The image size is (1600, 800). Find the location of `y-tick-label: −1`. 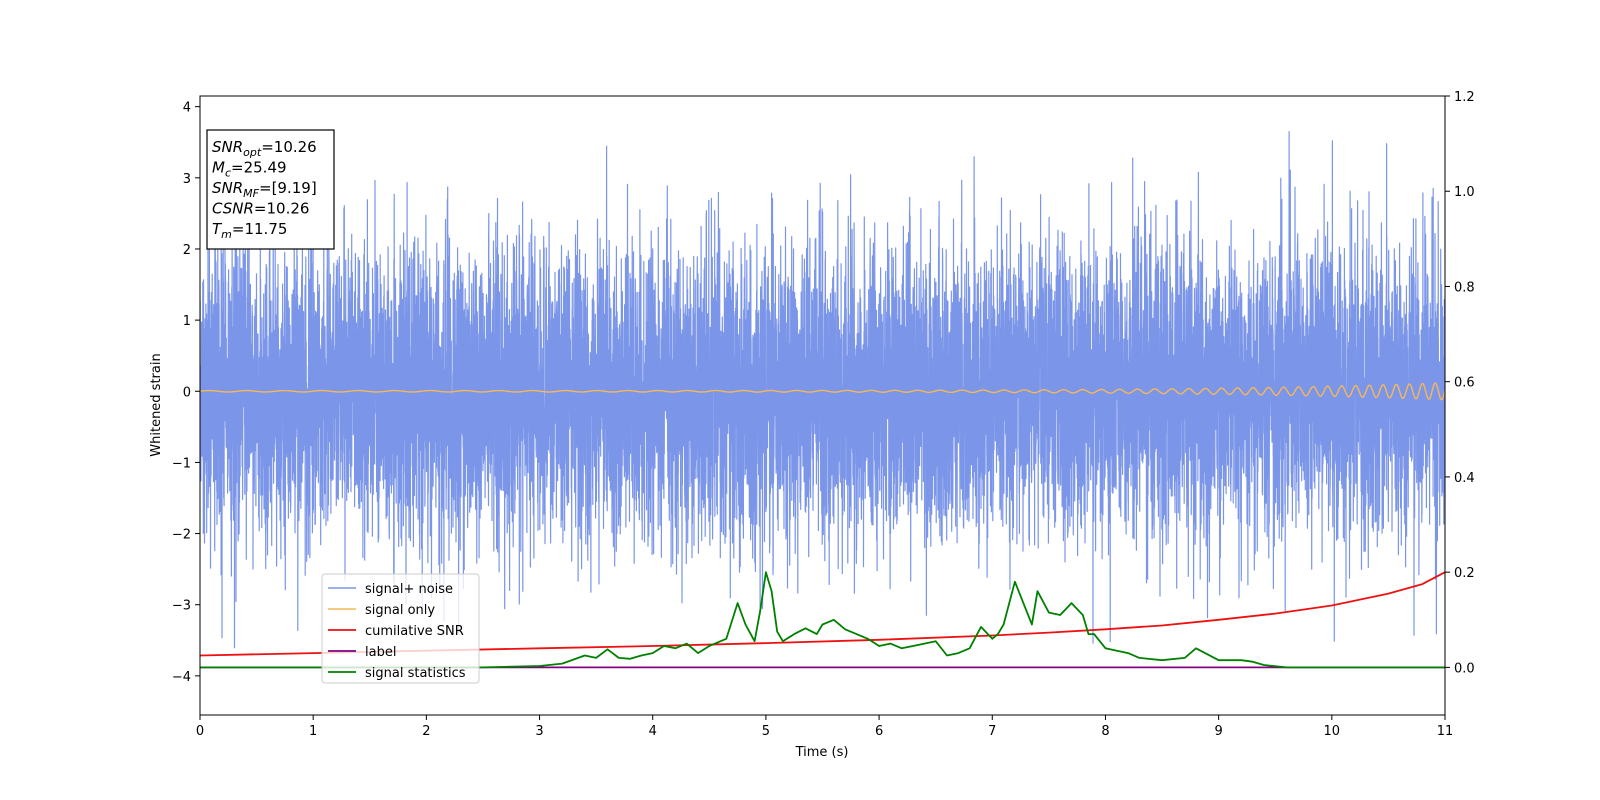

y-tick-label: −1 is located at coordinates (181, 463).